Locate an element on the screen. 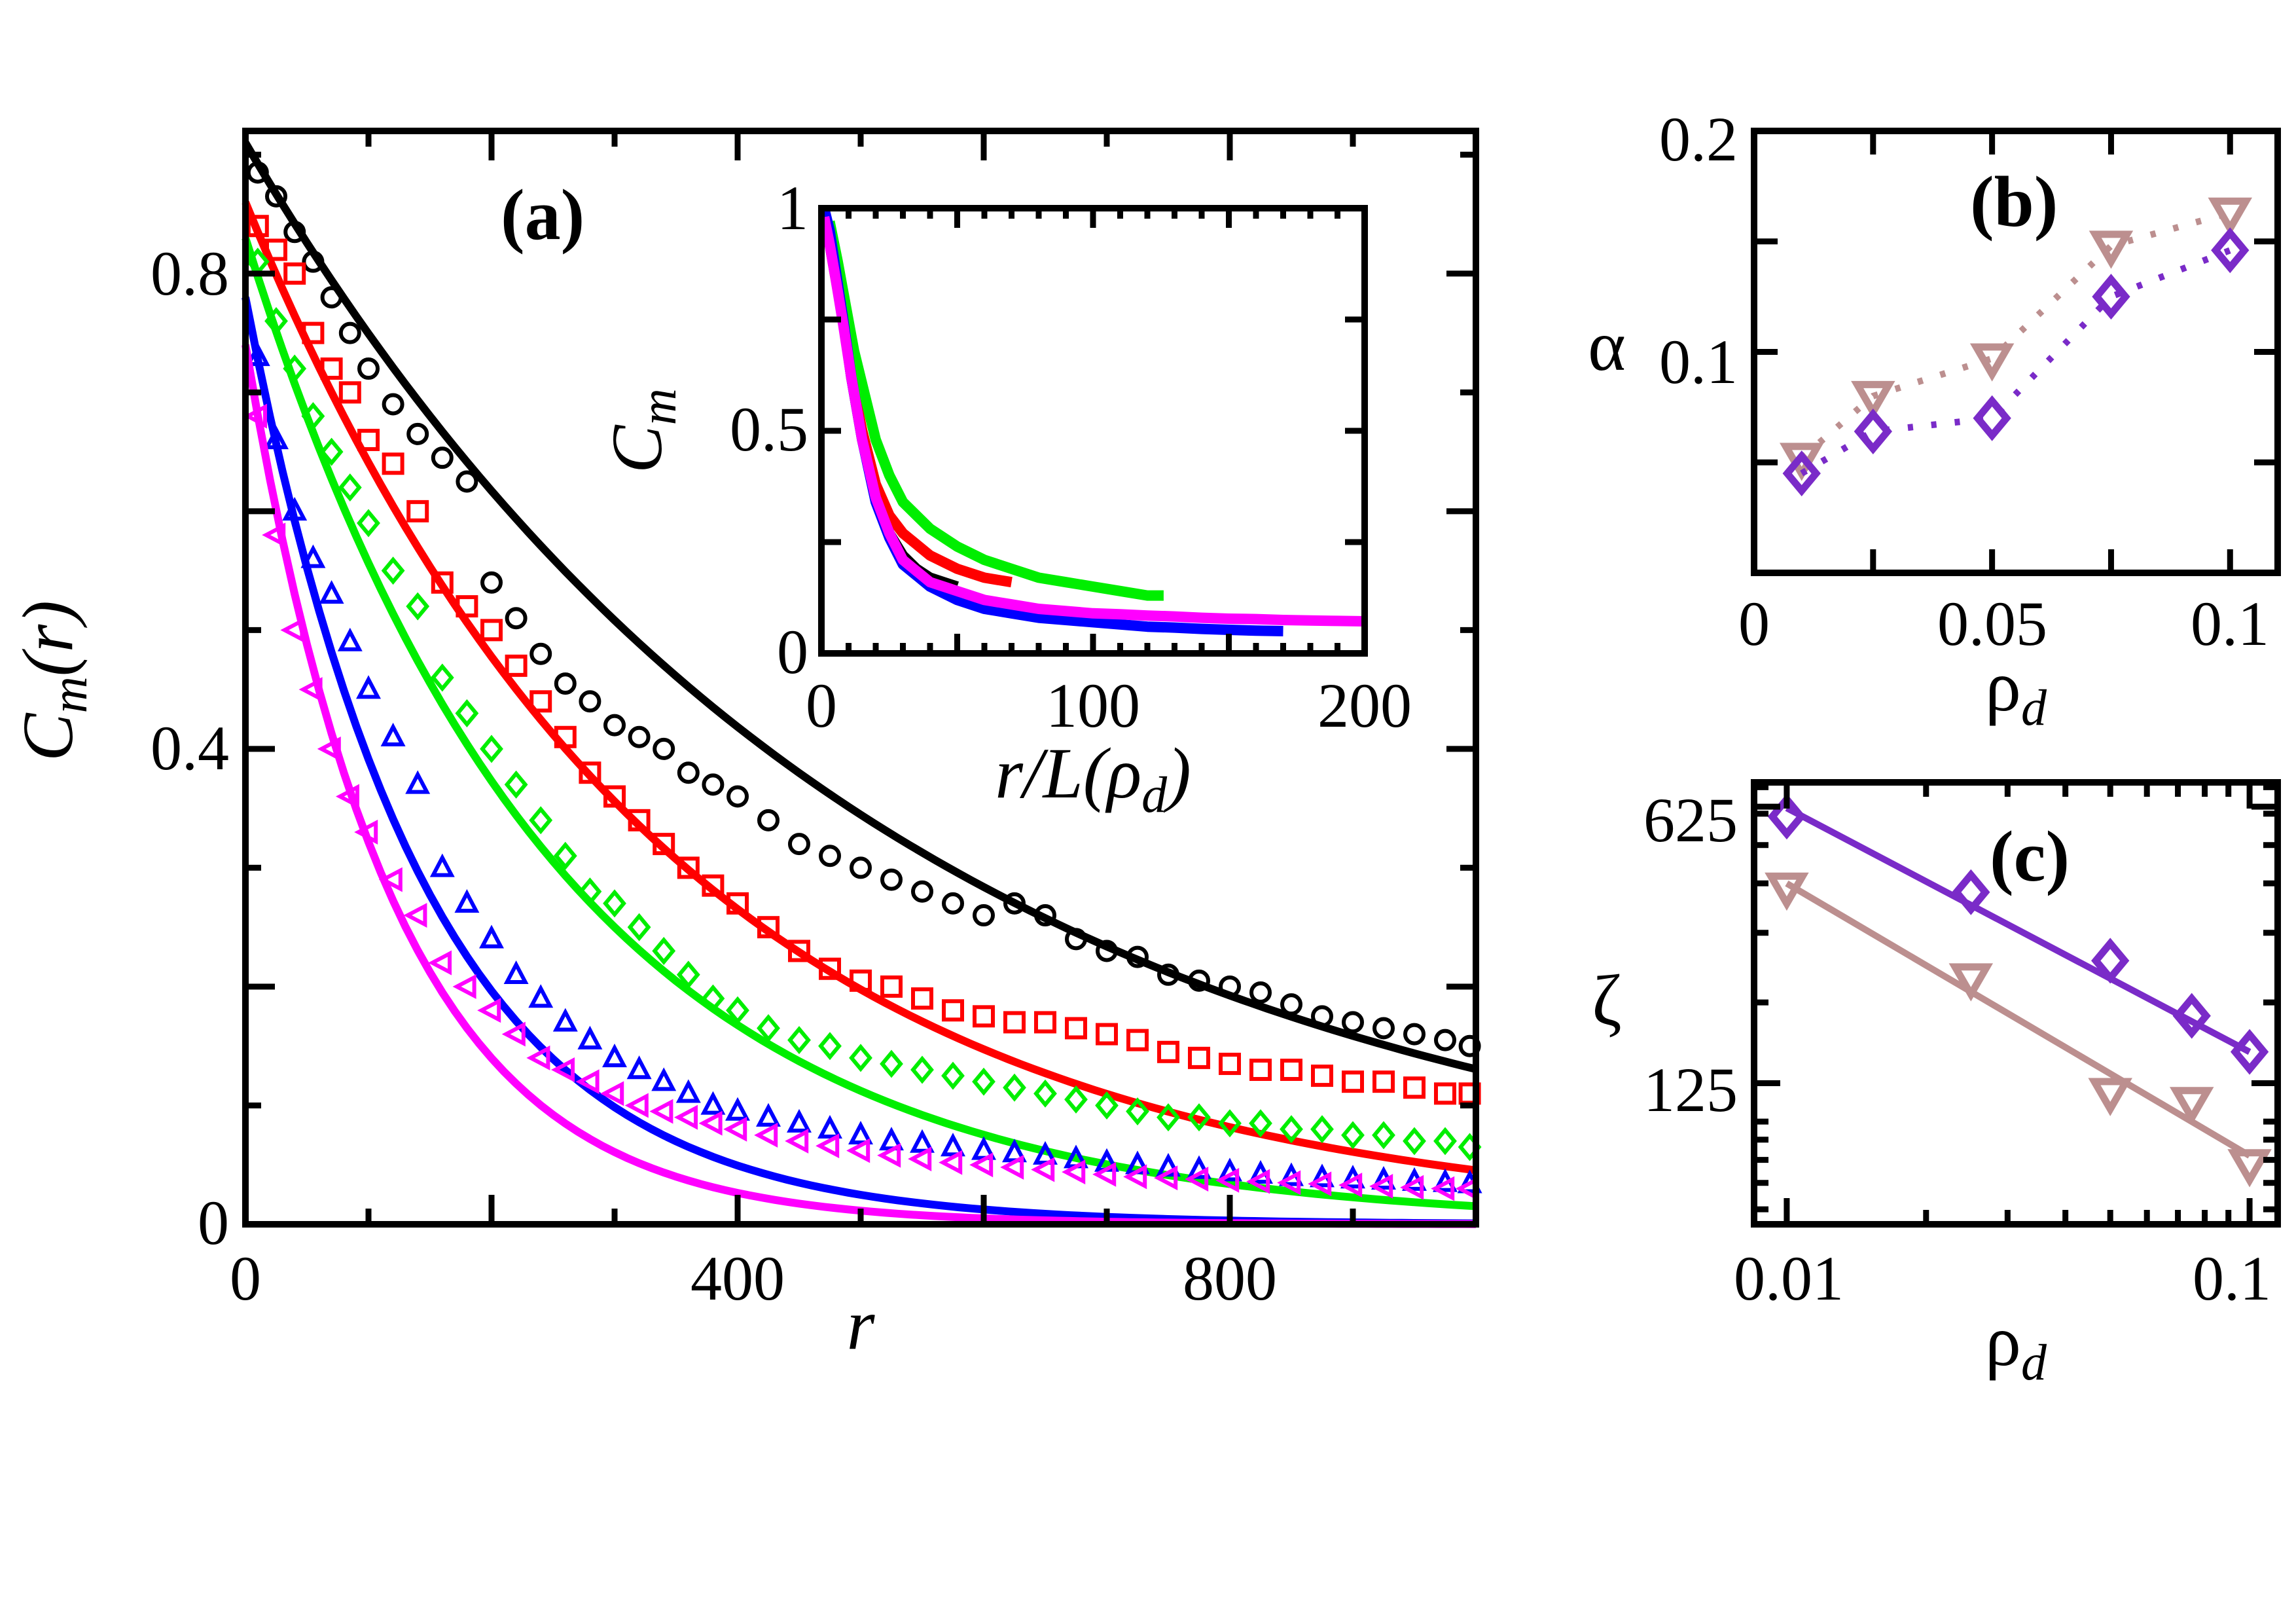 Image resolution: width=2296 pixels, height=1623 pixels. c-ytick-625: 625 is located at coordinates (1690, 820).